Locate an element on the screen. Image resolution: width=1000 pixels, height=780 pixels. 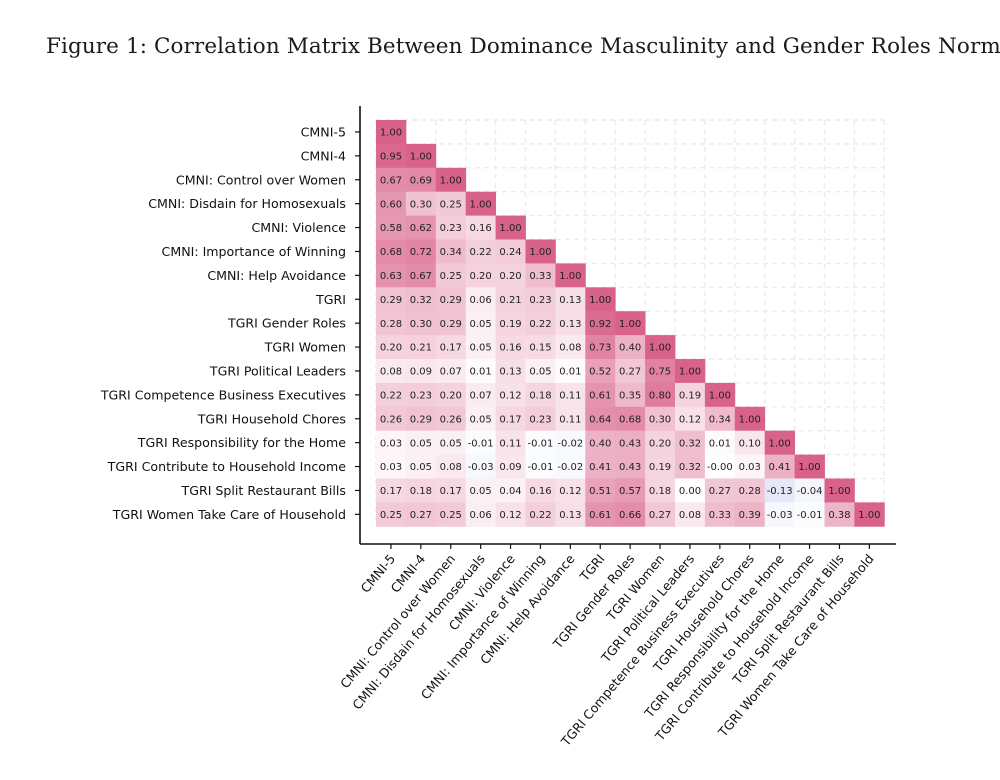
cell-value-label: 0.68 is located at coordinates (391, 252).